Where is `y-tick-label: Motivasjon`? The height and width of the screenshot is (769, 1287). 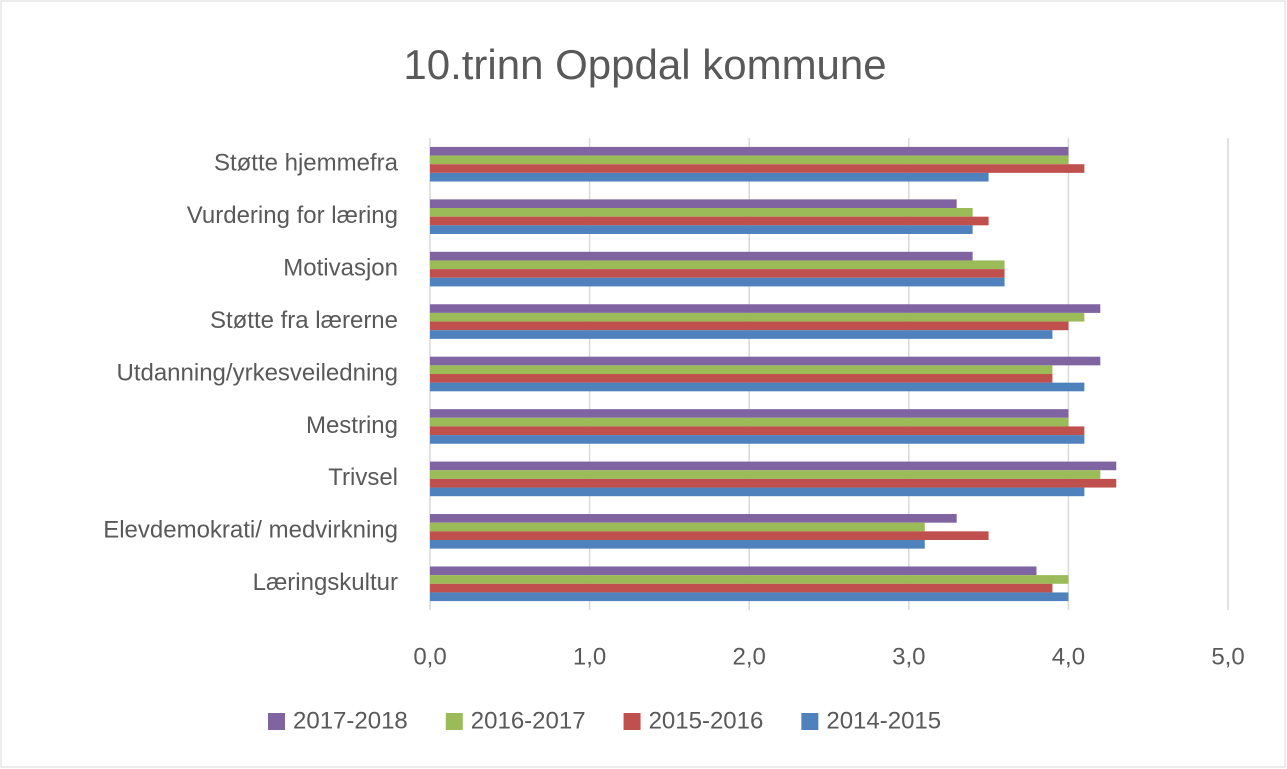 y-tick-label: Motivasjon is located at coordinates (340, 267).